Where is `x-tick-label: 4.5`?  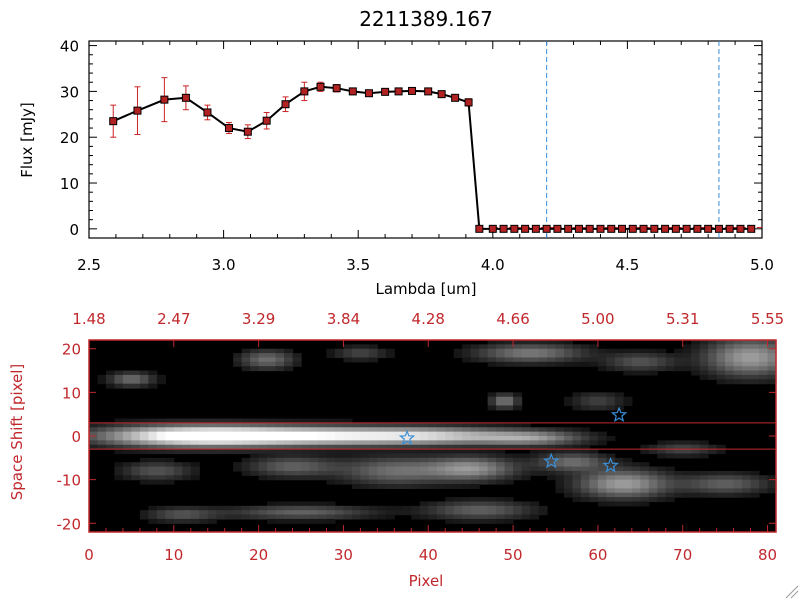
x-tick-label: 4.5 is located at coordinates (627, 265).